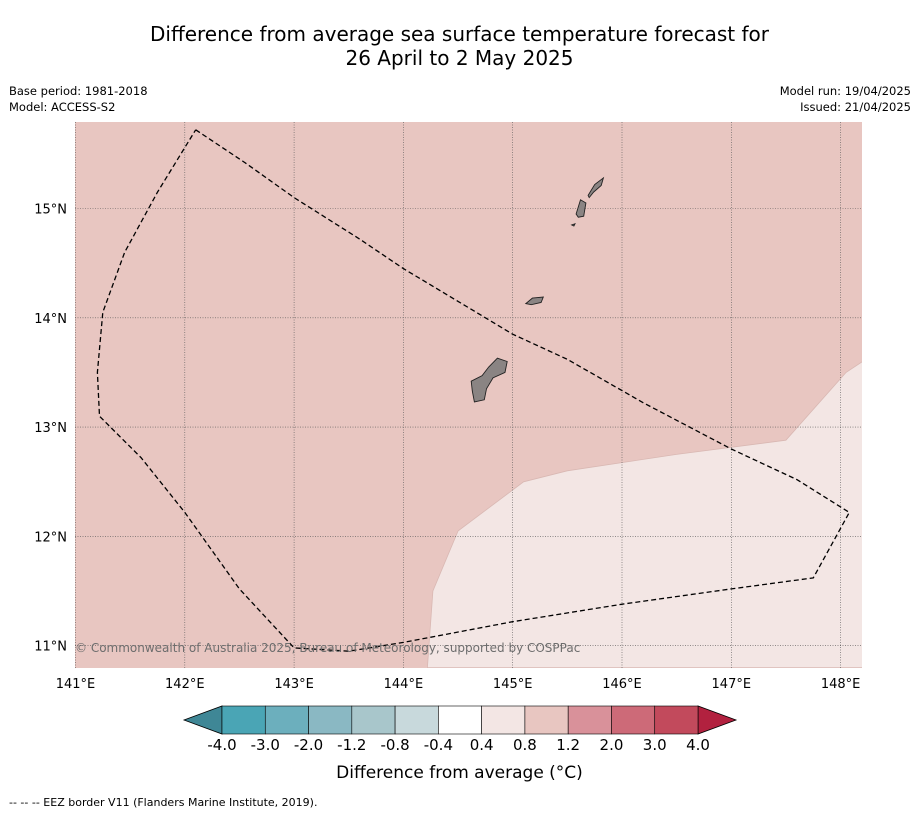 Image resolution: width=919 pixels, height=816 pixels. I want to click on colorbar-tick-label: 1.2, so click(568, 745).